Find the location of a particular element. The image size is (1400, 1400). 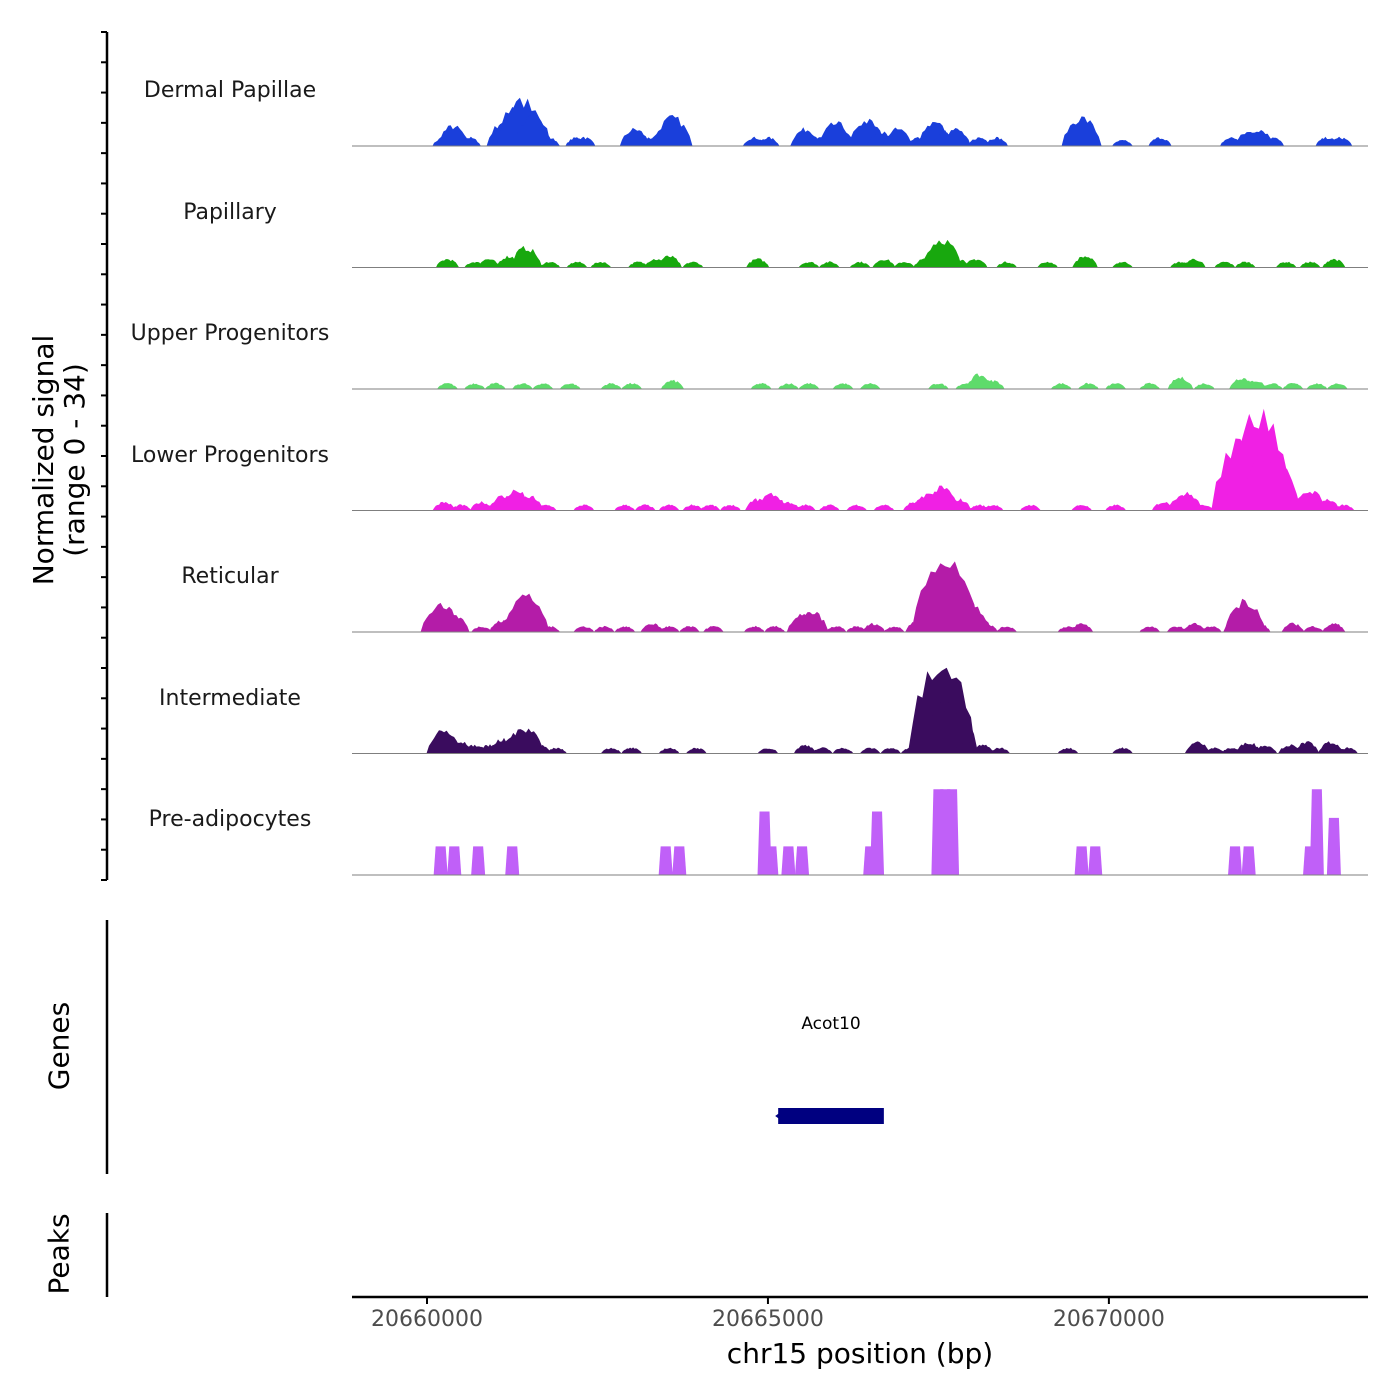

x-tick-label: 20665000 is located at coordinates (767, 1319).